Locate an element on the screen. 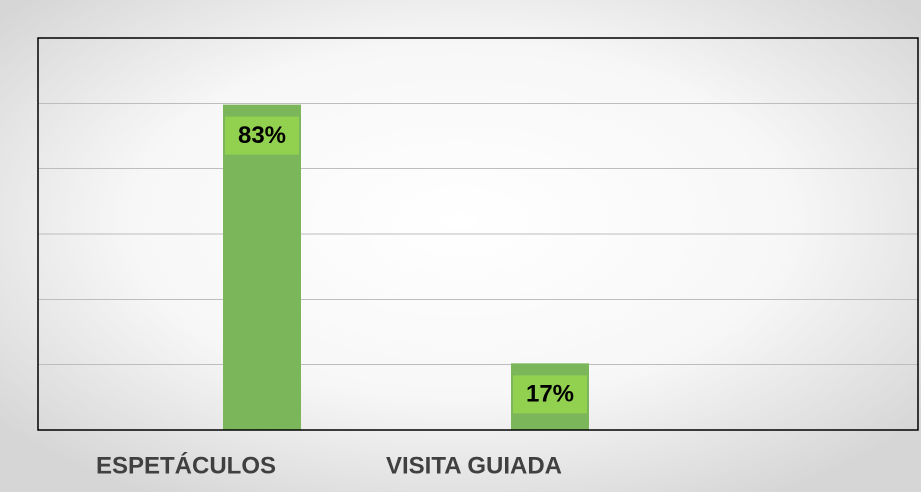 Image resolution: width=921 pixels, height=492 pixels. data-label: 83% is located at coordinates (262, 135).